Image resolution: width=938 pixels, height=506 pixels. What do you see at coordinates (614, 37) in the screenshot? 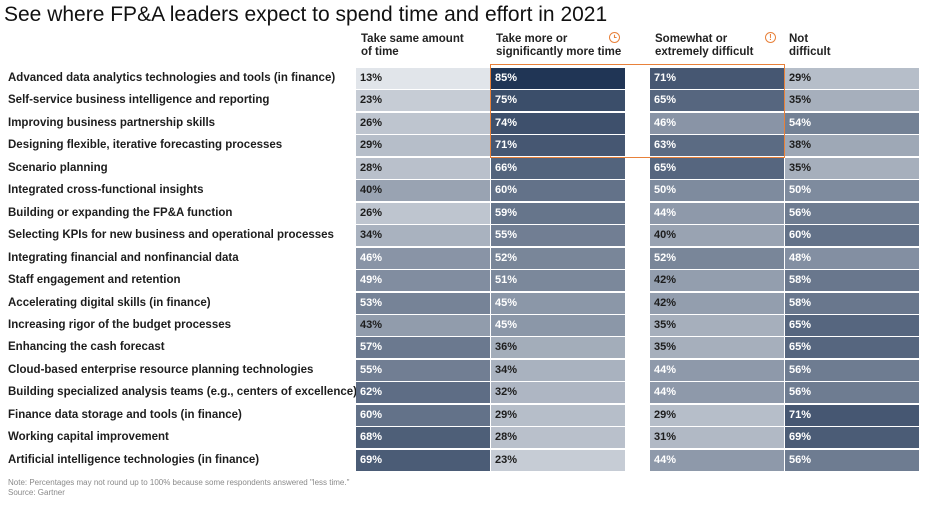
I see `clock-icon` at bounding box center [614, 37].